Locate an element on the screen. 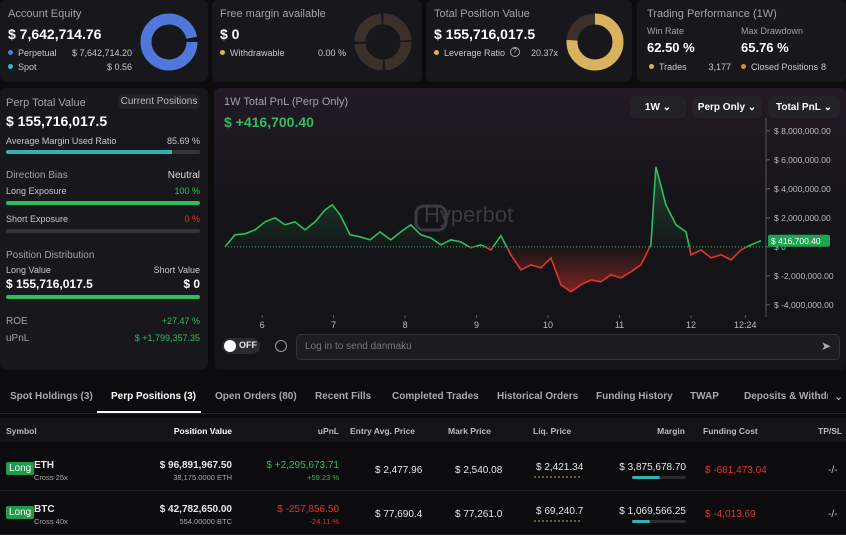  toggle-knob is located at coordinates (230, 346).